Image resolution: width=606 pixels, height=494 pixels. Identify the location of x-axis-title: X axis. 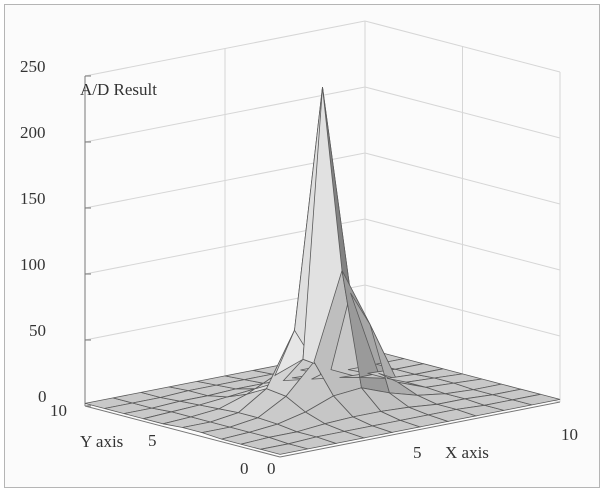
(467, 452).